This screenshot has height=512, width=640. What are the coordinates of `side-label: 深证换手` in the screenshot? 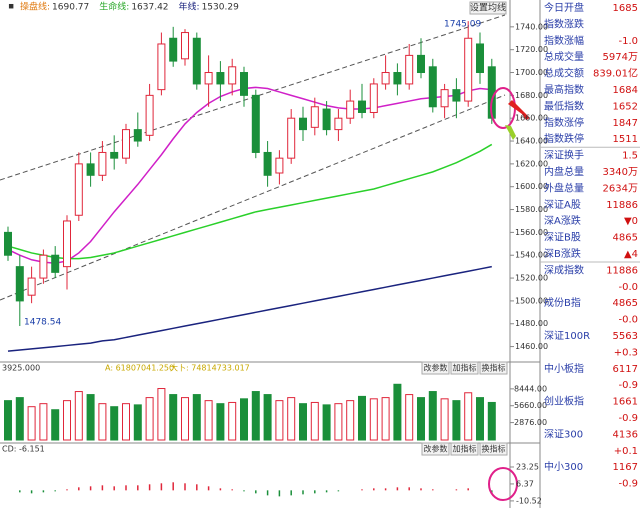 It's located at (564, 155).